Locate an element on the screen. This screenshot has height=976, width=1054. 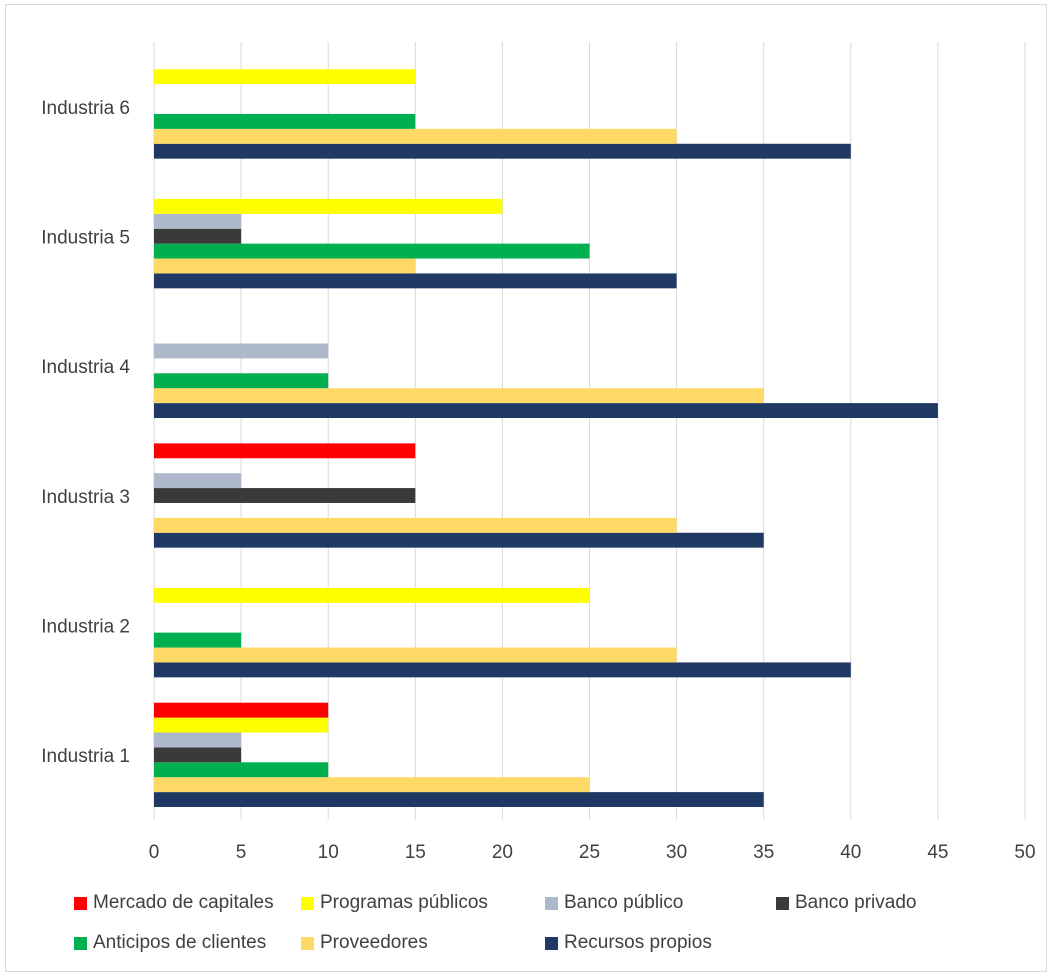
category-label: Industria 6 is located at coordinates (85, 108).